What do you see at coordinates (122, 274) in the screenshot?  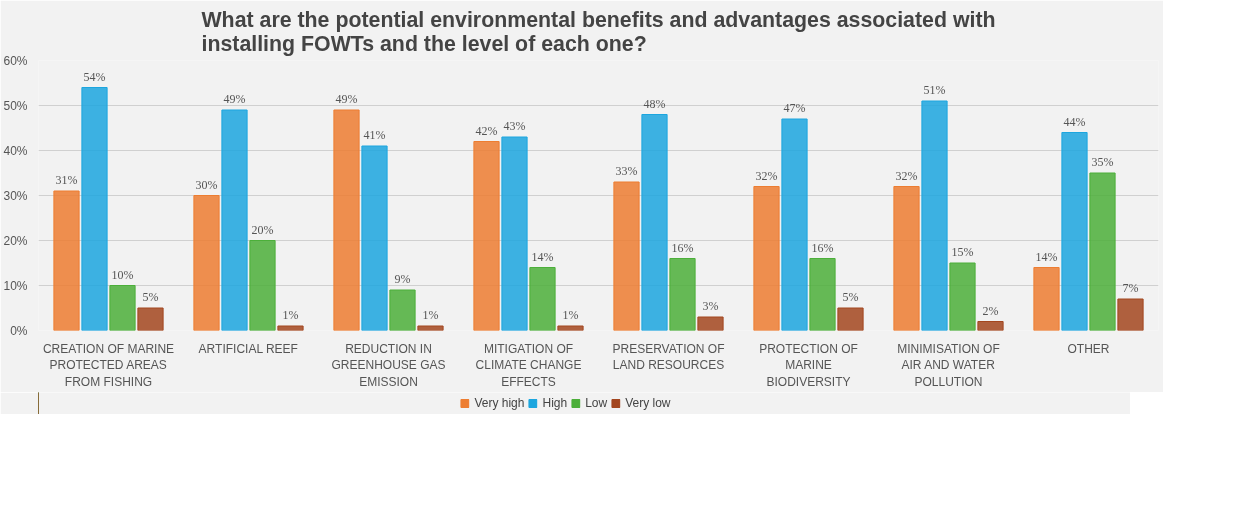 I see `data-label: 10%` at bounding box center [122, 274].